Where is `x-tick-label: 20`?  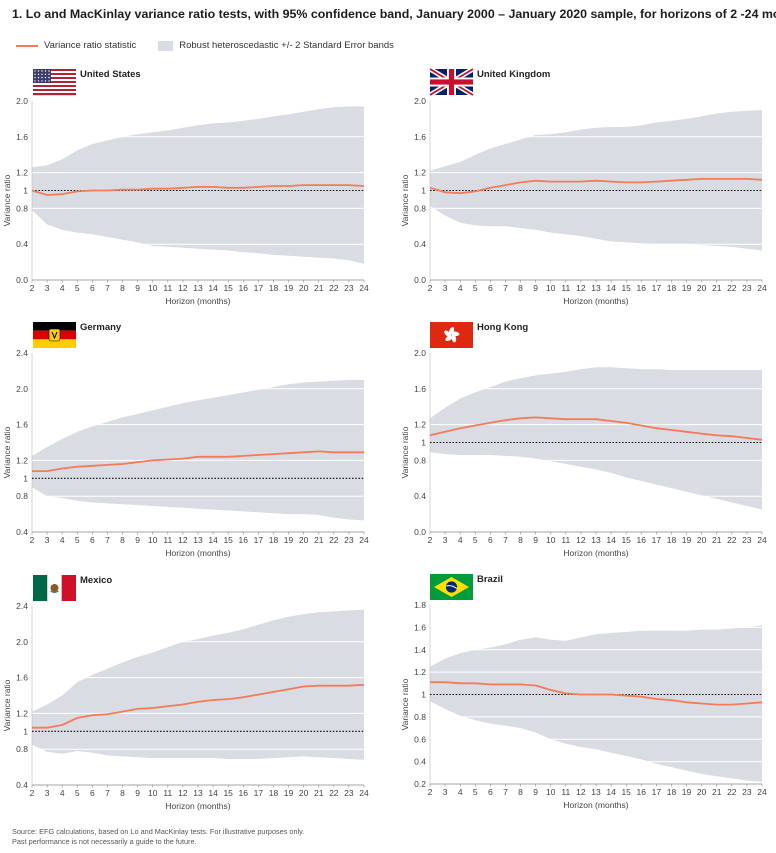 x-tick-label: 20 is located at coordinates (702, 288).